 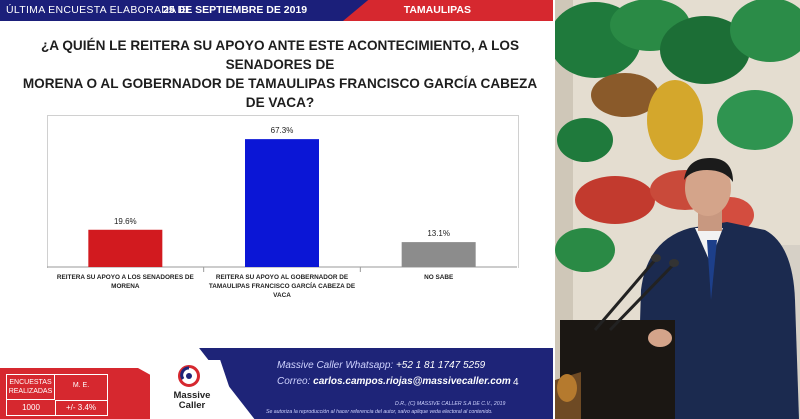 I want to click on category-label-2-line-1: REITERA SU APOYO AL GOBERNADOR DE, so click(x=282, y=277).